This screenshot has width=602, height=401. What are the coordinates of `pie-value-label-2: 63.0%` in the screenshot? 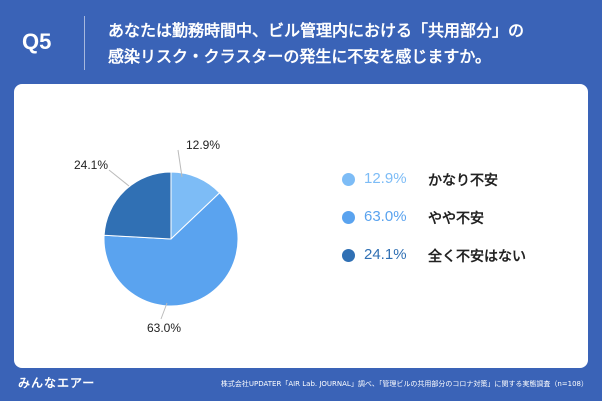 It's located at (164, 328).